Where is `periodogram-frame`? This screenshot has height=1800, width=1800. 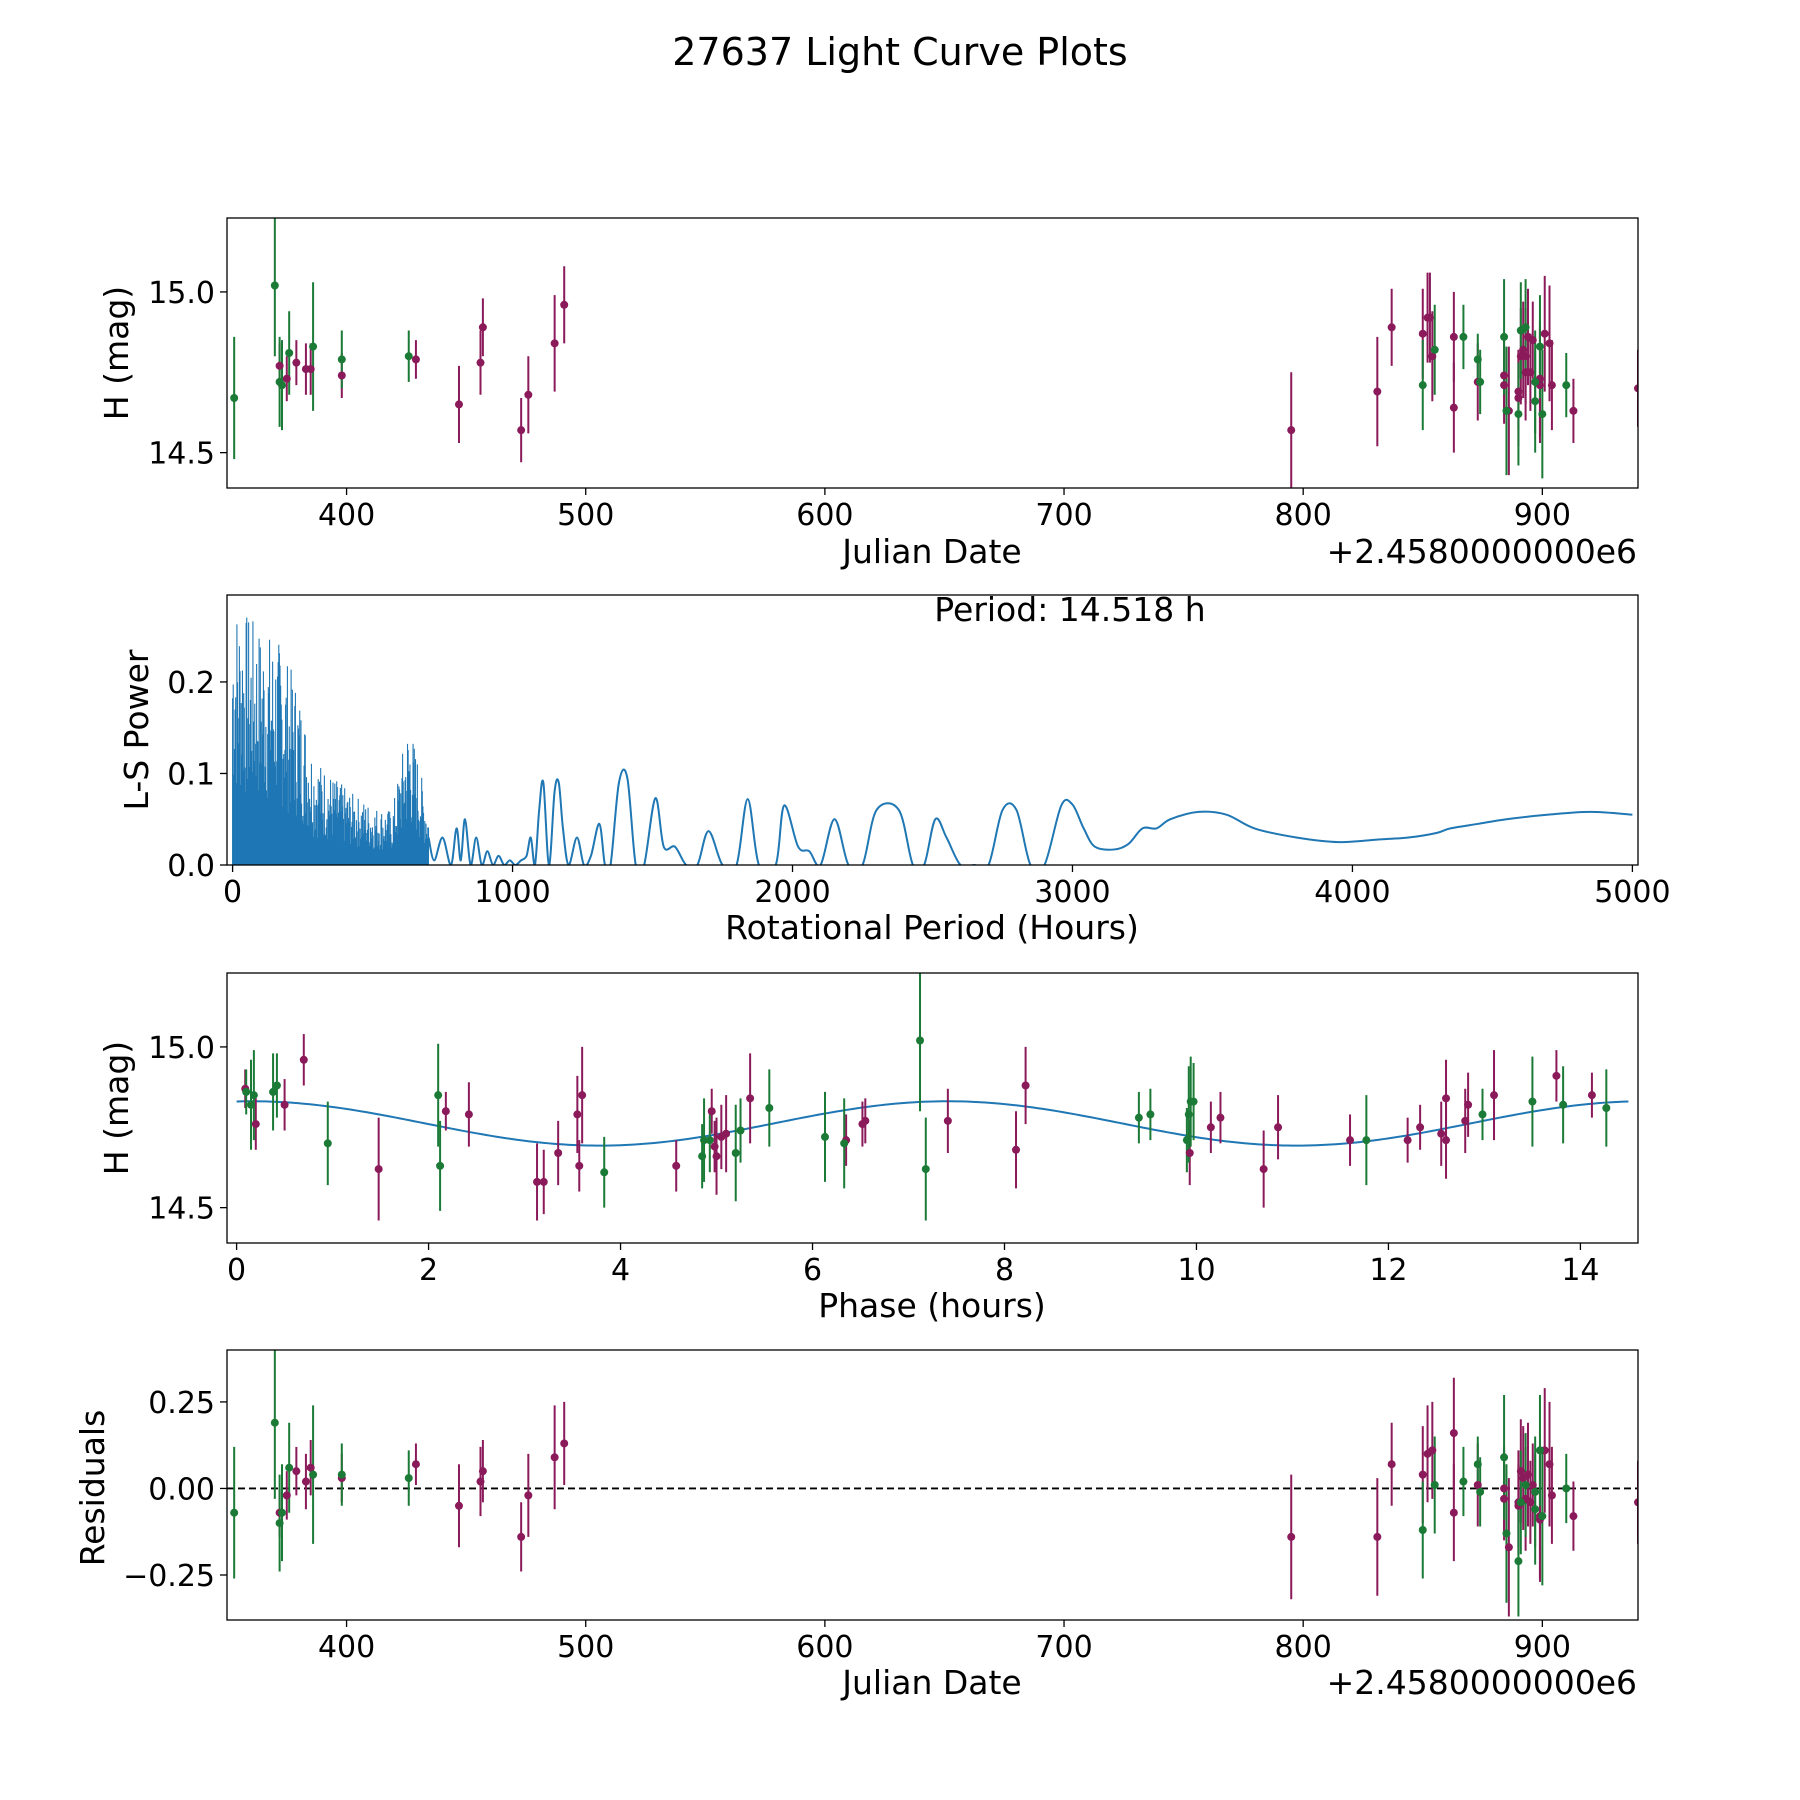 periodogram-frame is located at coordinates (932, 730).